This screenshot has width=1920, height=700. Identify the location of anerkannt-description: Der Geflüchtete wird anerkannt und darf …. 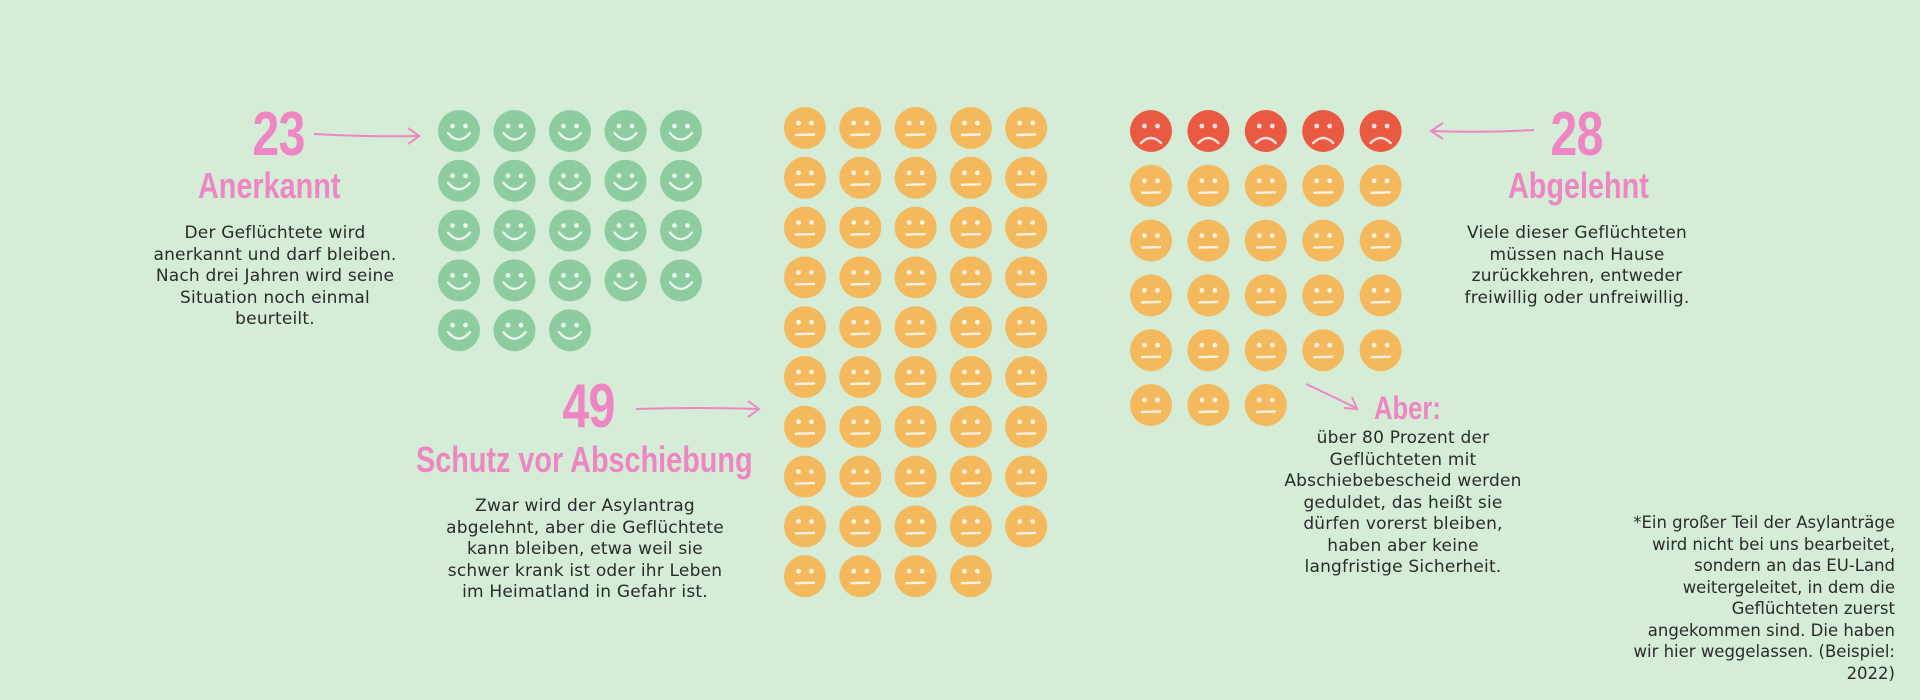
(275, 276).